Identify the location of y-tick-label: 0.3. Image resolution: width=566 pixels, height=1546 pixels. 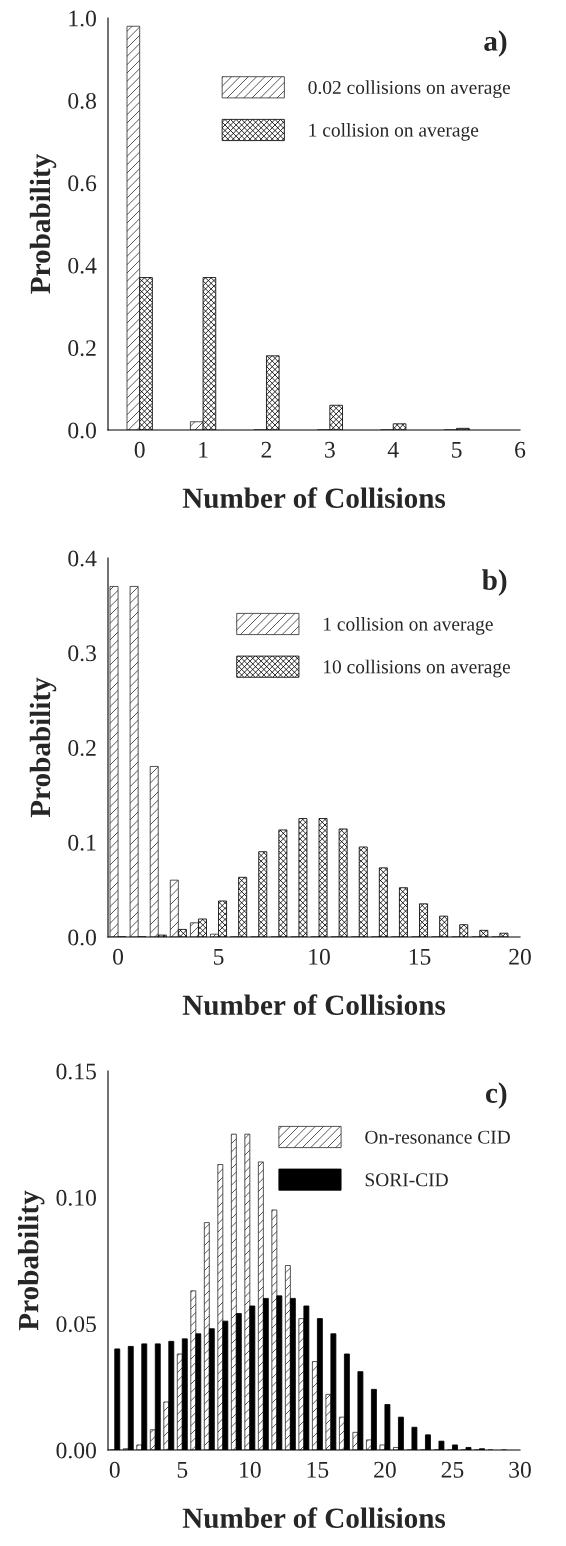
(82, 653).